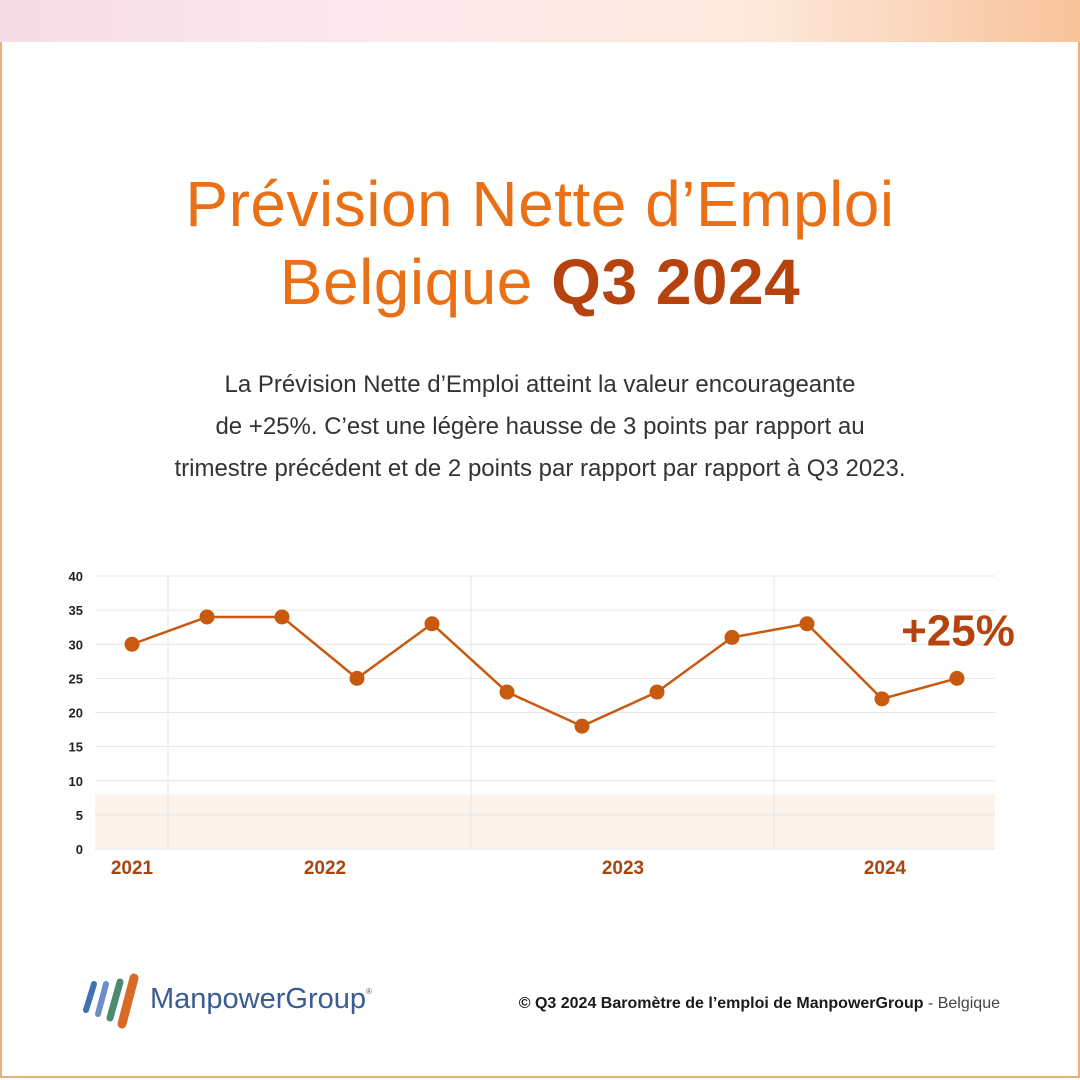 The image size is (1080, 1080). I want to click on y-tick-label-40: 40, so click(76, 576).